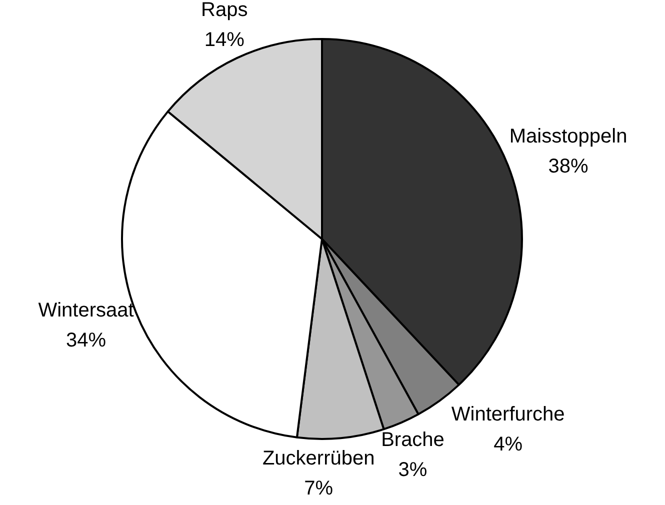  Describe the element at coordinates (86, 310) in the screenshot. I see `slice-label: Wintersaat` at that location.